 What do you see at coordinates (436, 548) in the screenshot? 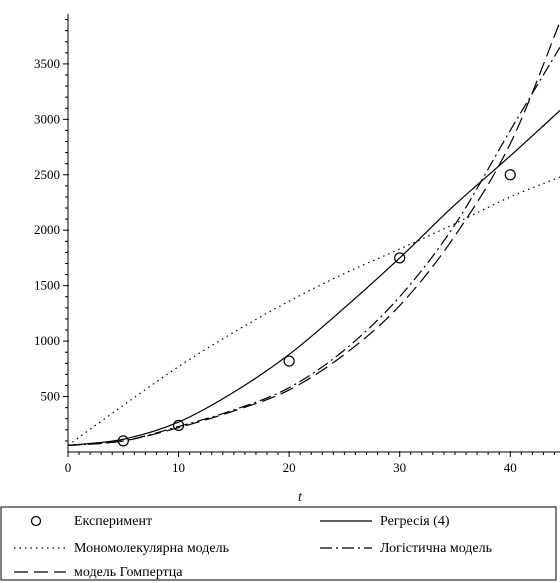
I see `legend-label: Логістична модель` at bounding box center [436, 548].